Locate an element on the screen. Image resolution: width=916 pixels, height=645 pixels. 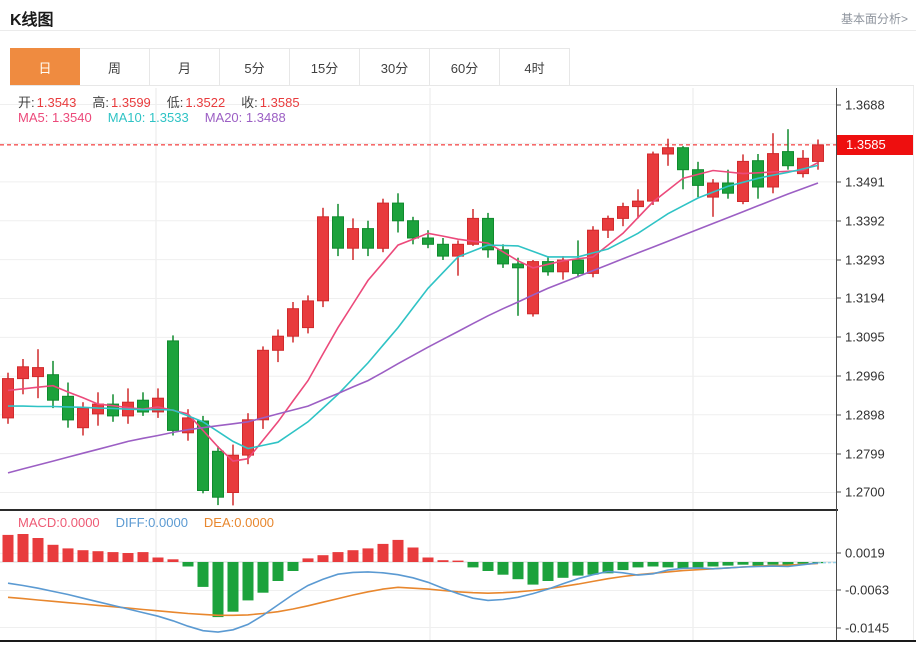
price-axis-line is located at coordinates (836, 364).